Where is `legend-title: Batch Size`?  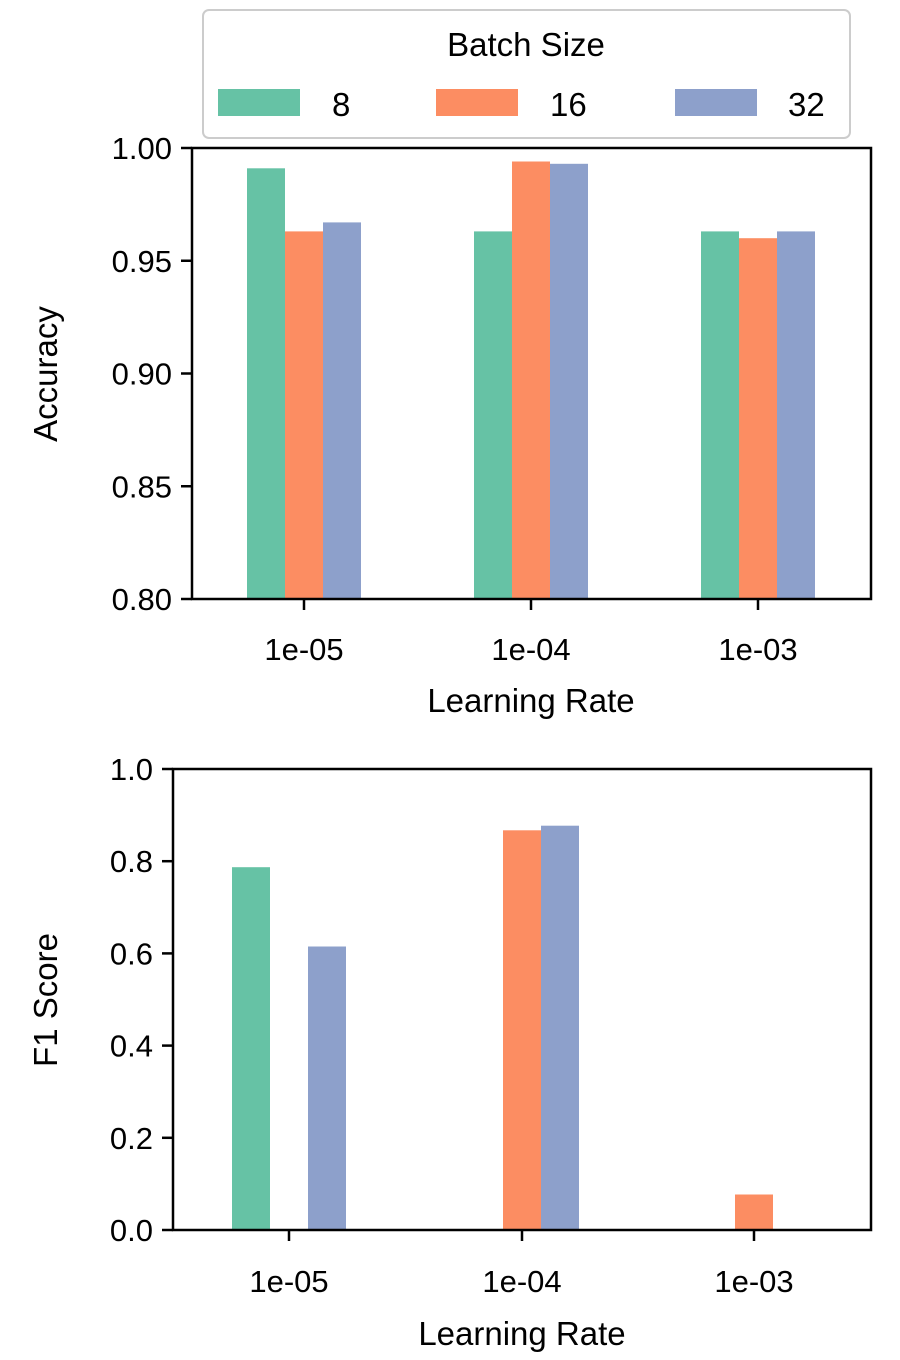 legend-title: Batch Size is located at coordinates (526, 44).